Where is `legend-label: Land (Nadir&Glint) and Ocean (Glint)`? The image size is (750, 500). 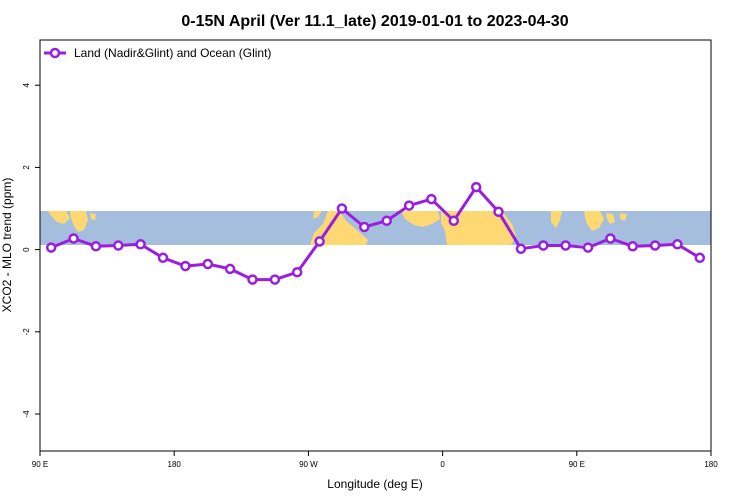 legend-label: Land (Nadir&Glint) and Ocean (Glint) is located at coordinates (172, 53).